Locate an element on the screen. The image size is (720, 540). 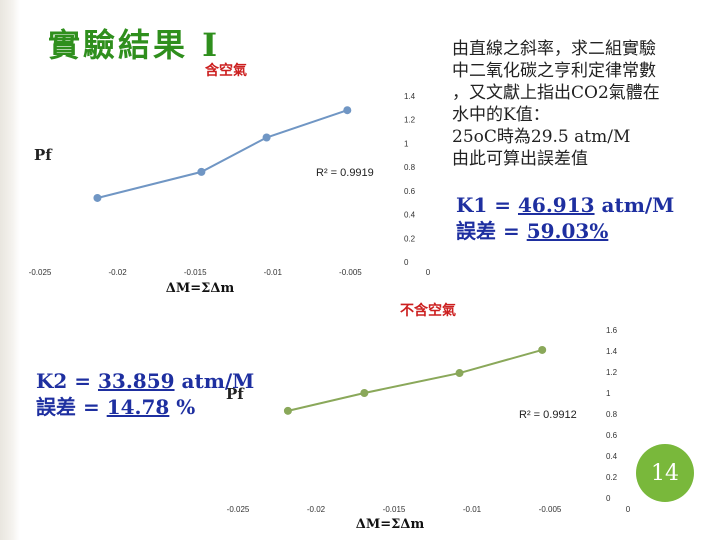
k1-unit: atm/M is located at coordinates (634, 205).